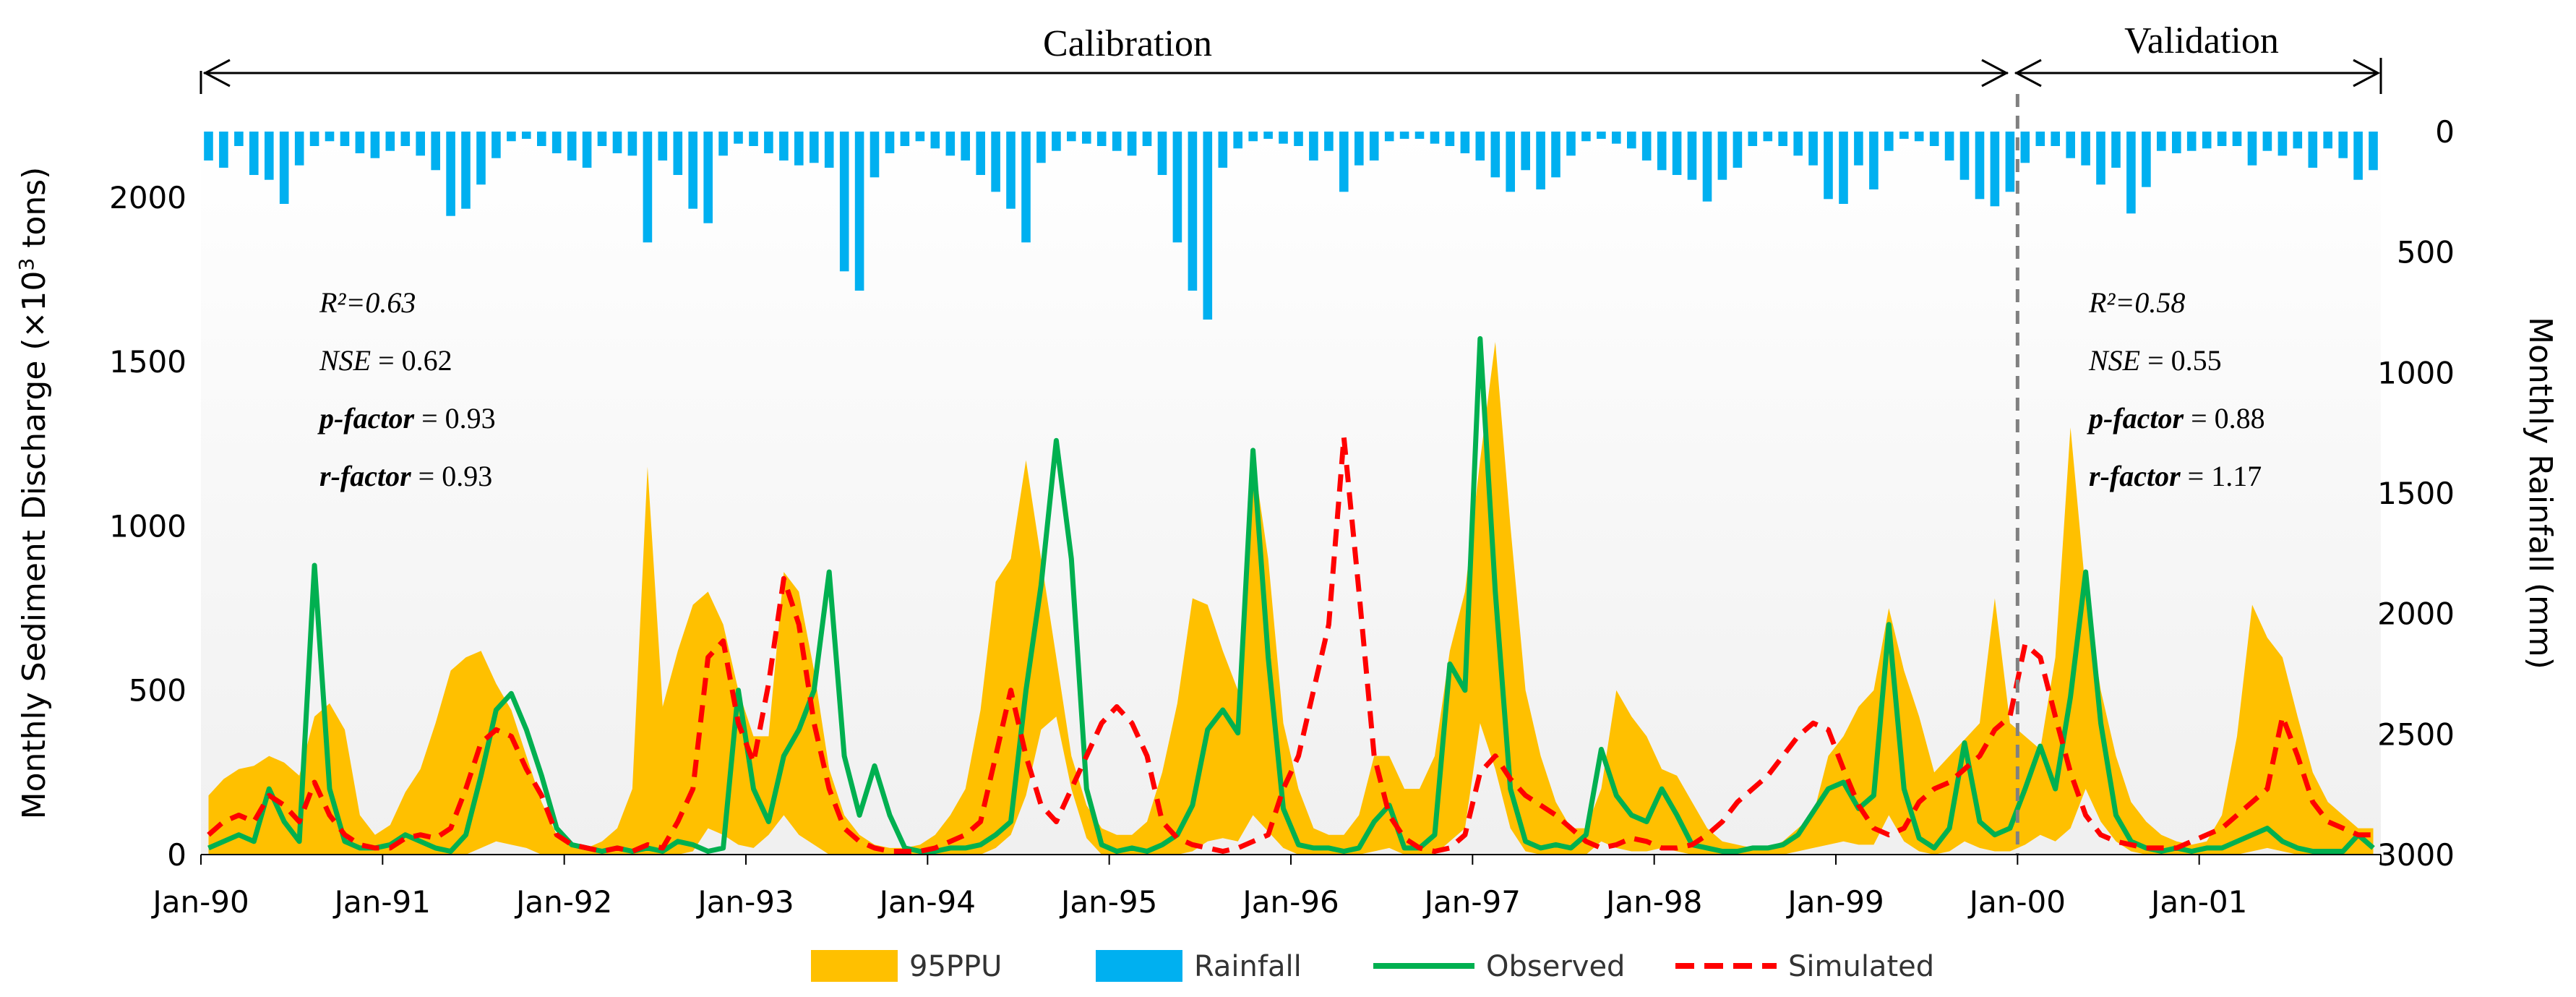 The width and height of the screenshot is (2576, 997). What do you see at coordinates (2135, 418) in the screenshot?
I see `val-p-label: p-factor` at bounding box center [2135, 418].